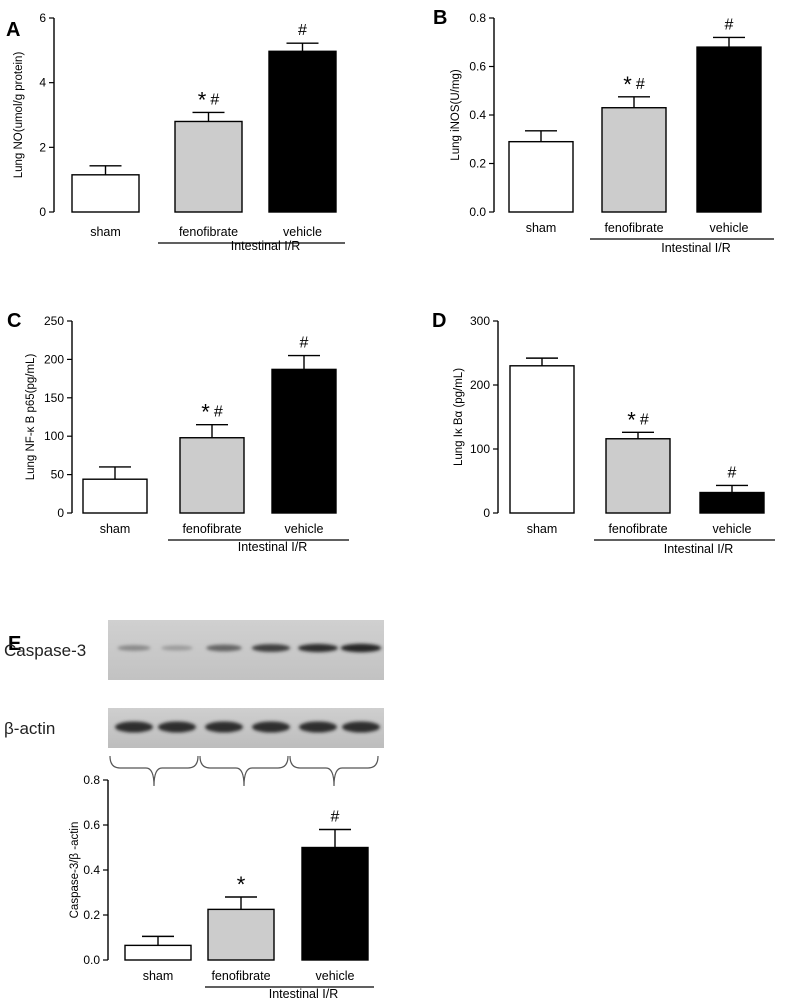 The width and height of the screenshot is (787, 1002). What do you see at coordinates (54, 321) in the screenshot?
I see `y-tick-label: 250` at bounding box center [54, 321].